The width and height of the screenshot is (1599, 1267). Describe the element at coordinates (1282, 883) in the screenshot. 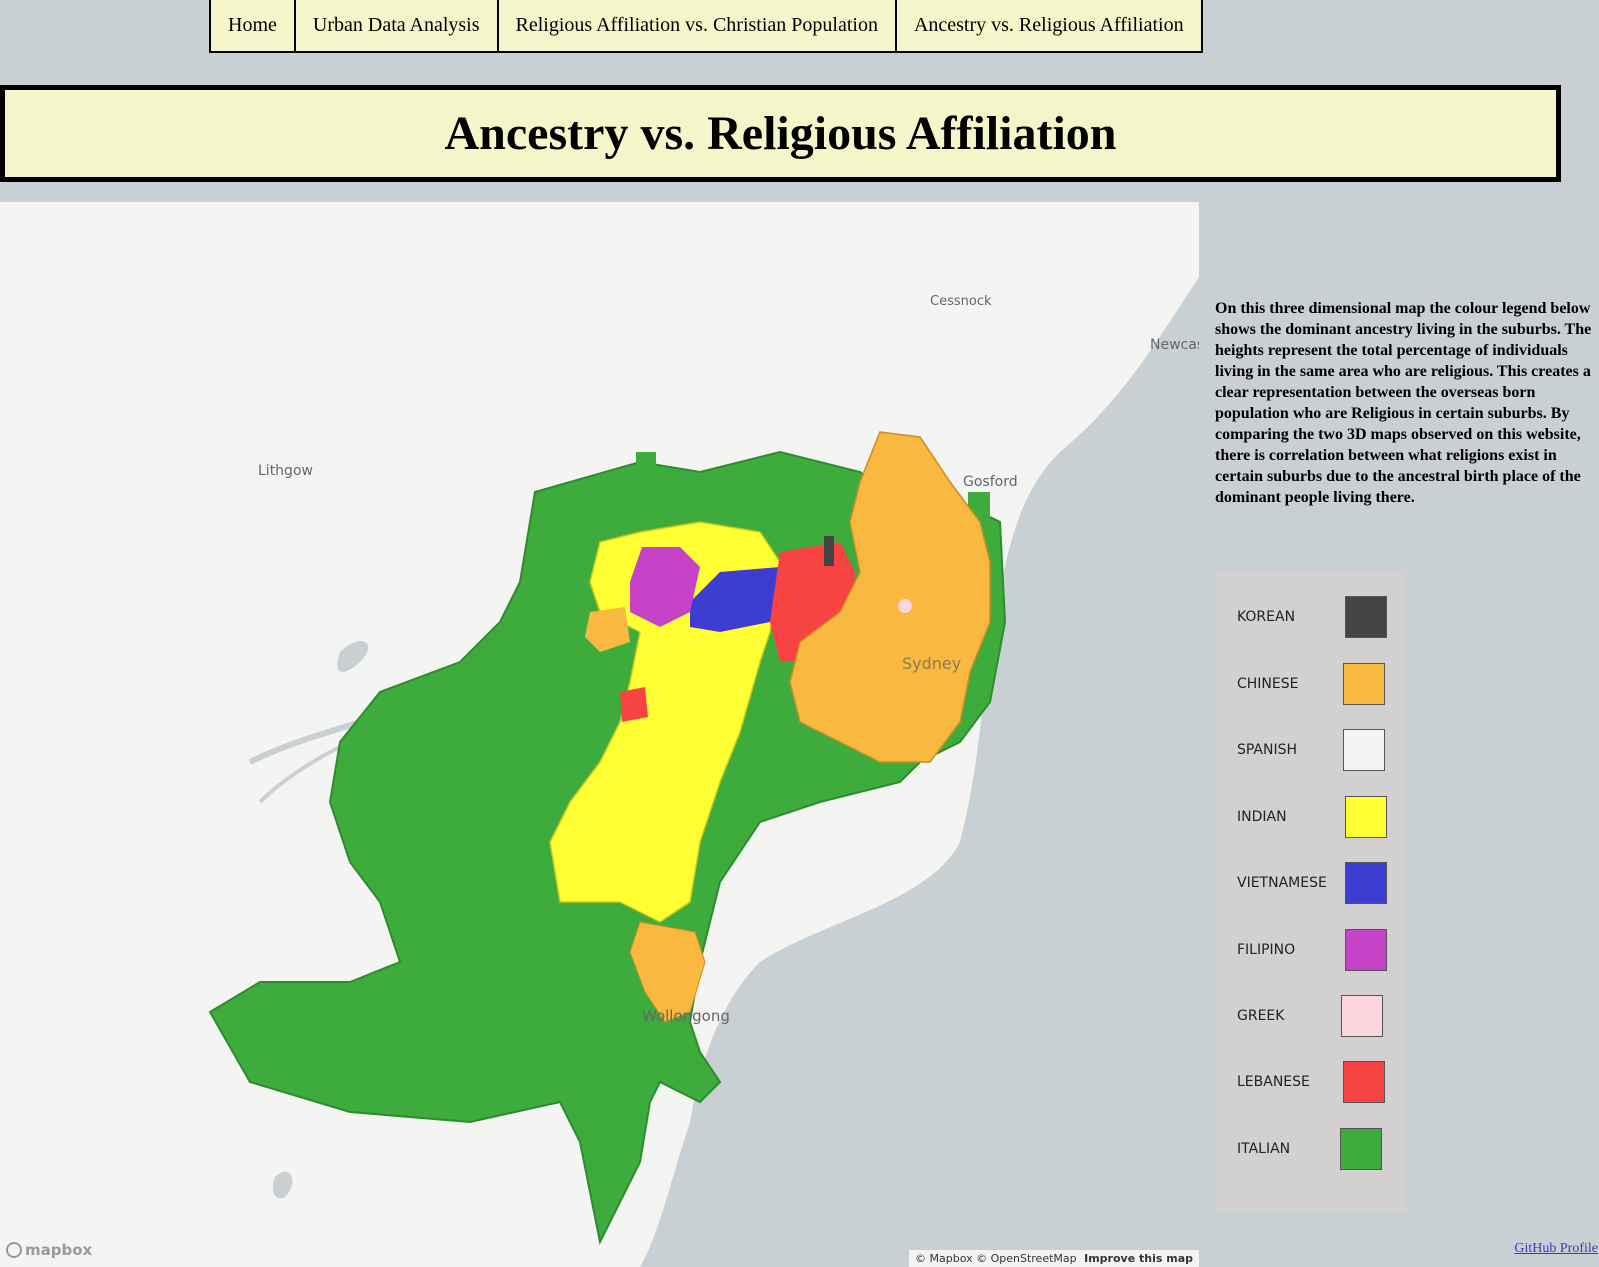

I see `legend-label: VIETNAMESE` at that location.